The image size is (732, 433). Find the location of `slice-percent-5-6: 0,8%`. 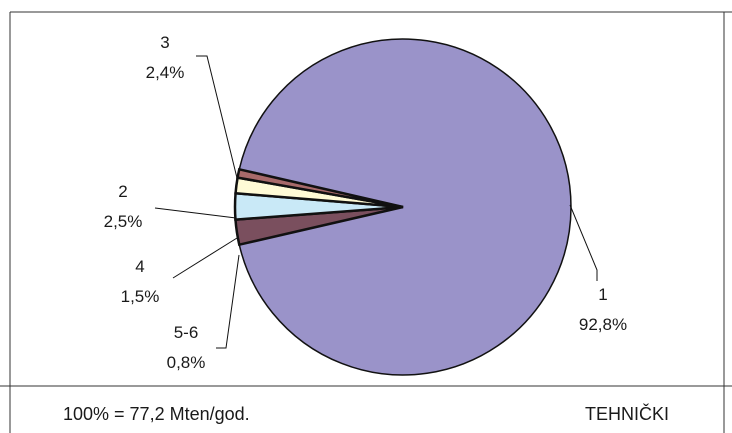

slice-percent-5-6: 0,8% is located at coordinates (186, 362).